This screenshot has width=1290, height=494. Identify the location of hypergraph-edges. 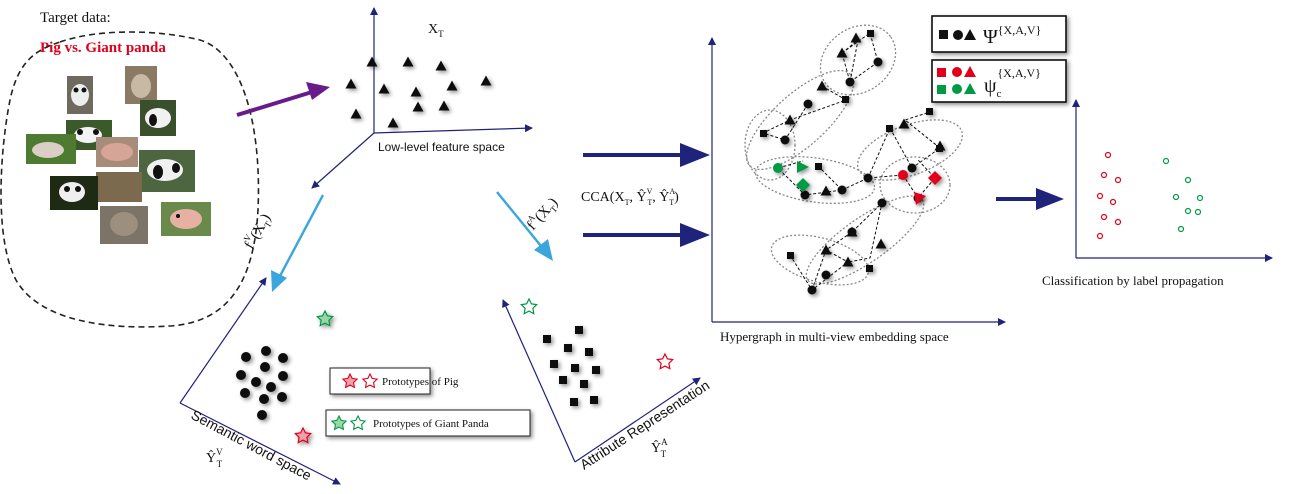
(851, 161).